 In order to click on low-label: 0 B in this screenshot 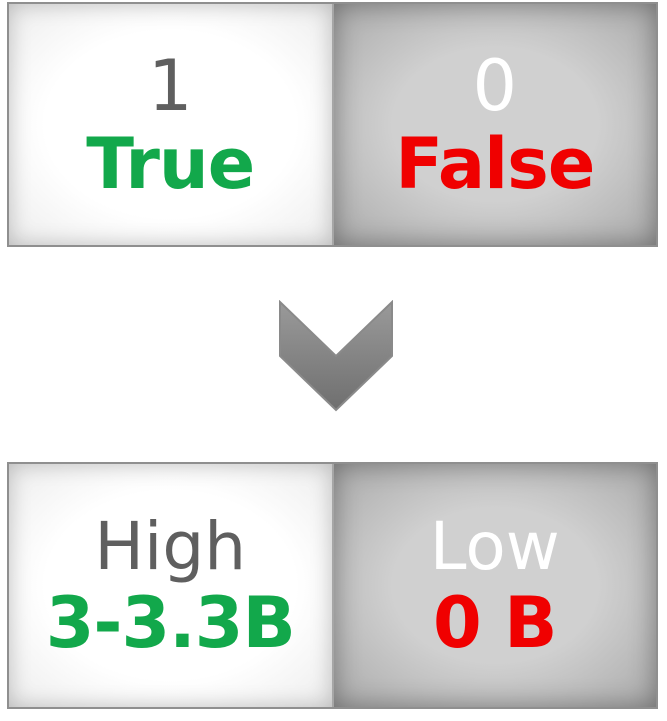, I will do `click(495, 622)`.